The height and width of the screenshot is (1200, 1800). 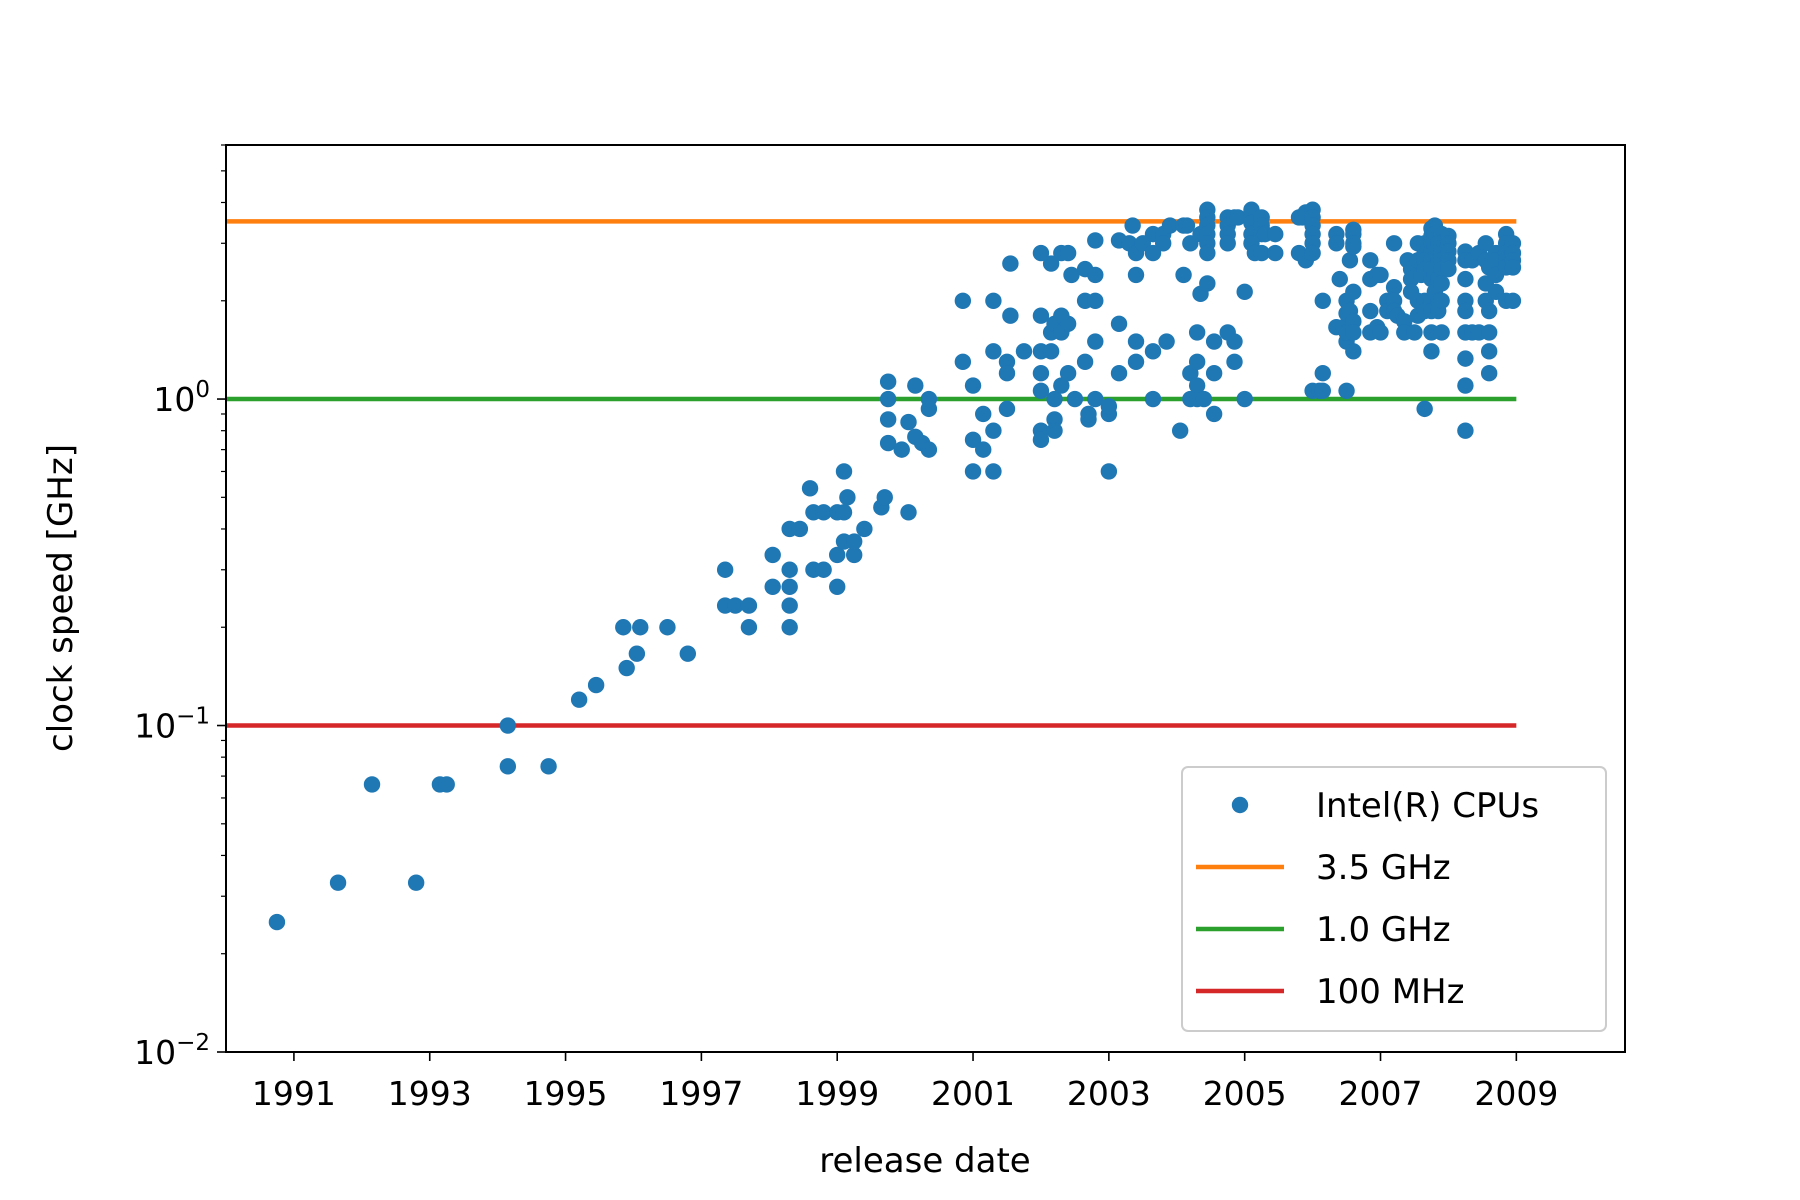 I want to click on x-tick-label: 2003, so click(x=1109, y=1093).